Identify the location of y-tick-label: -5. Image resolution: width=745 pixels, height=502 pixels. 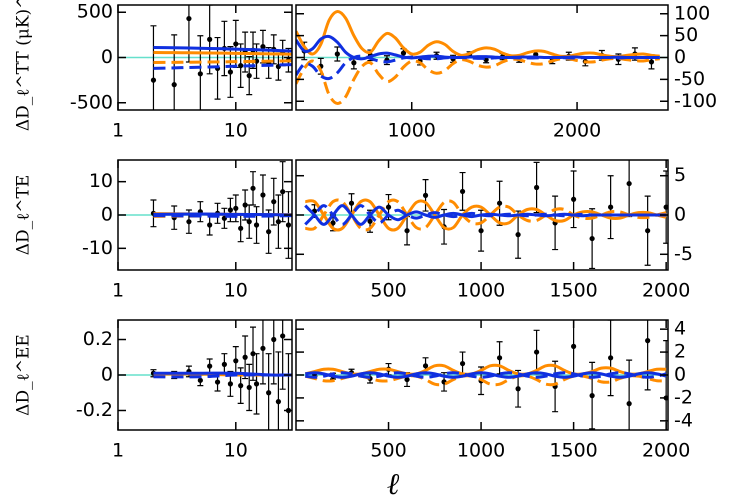
(683, 254).